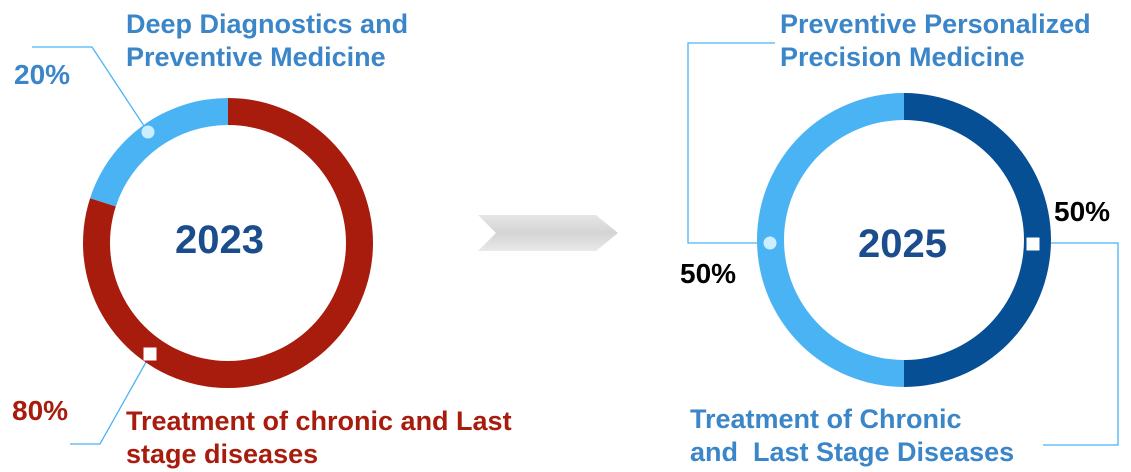 Image resolution: width=1131 pixels, height=472 pixels. I want to click on value-label-50-right: 50%, so click(1082, 211).